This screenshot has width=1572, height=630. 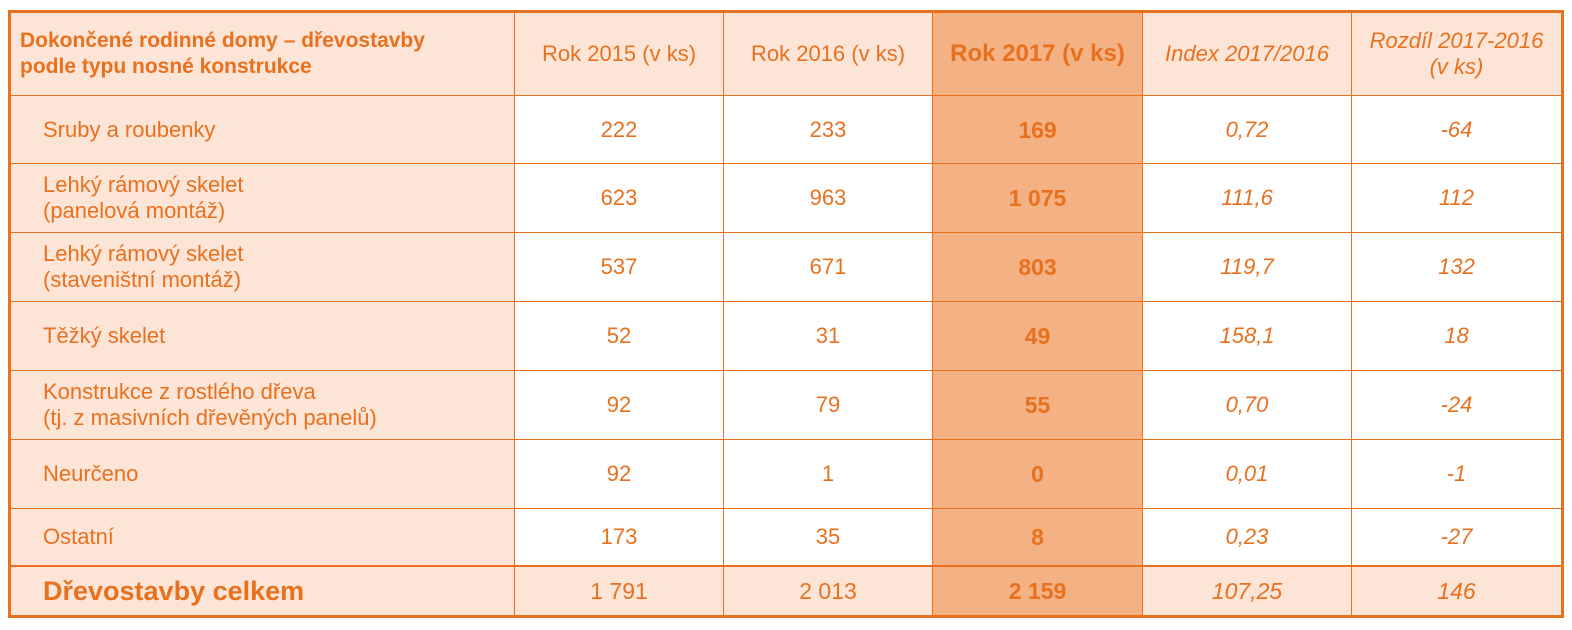 What do you see at coordinates (262, 537) in the screenshot?
I see `row-label: Ostatní` at bounding box center [262, 537].